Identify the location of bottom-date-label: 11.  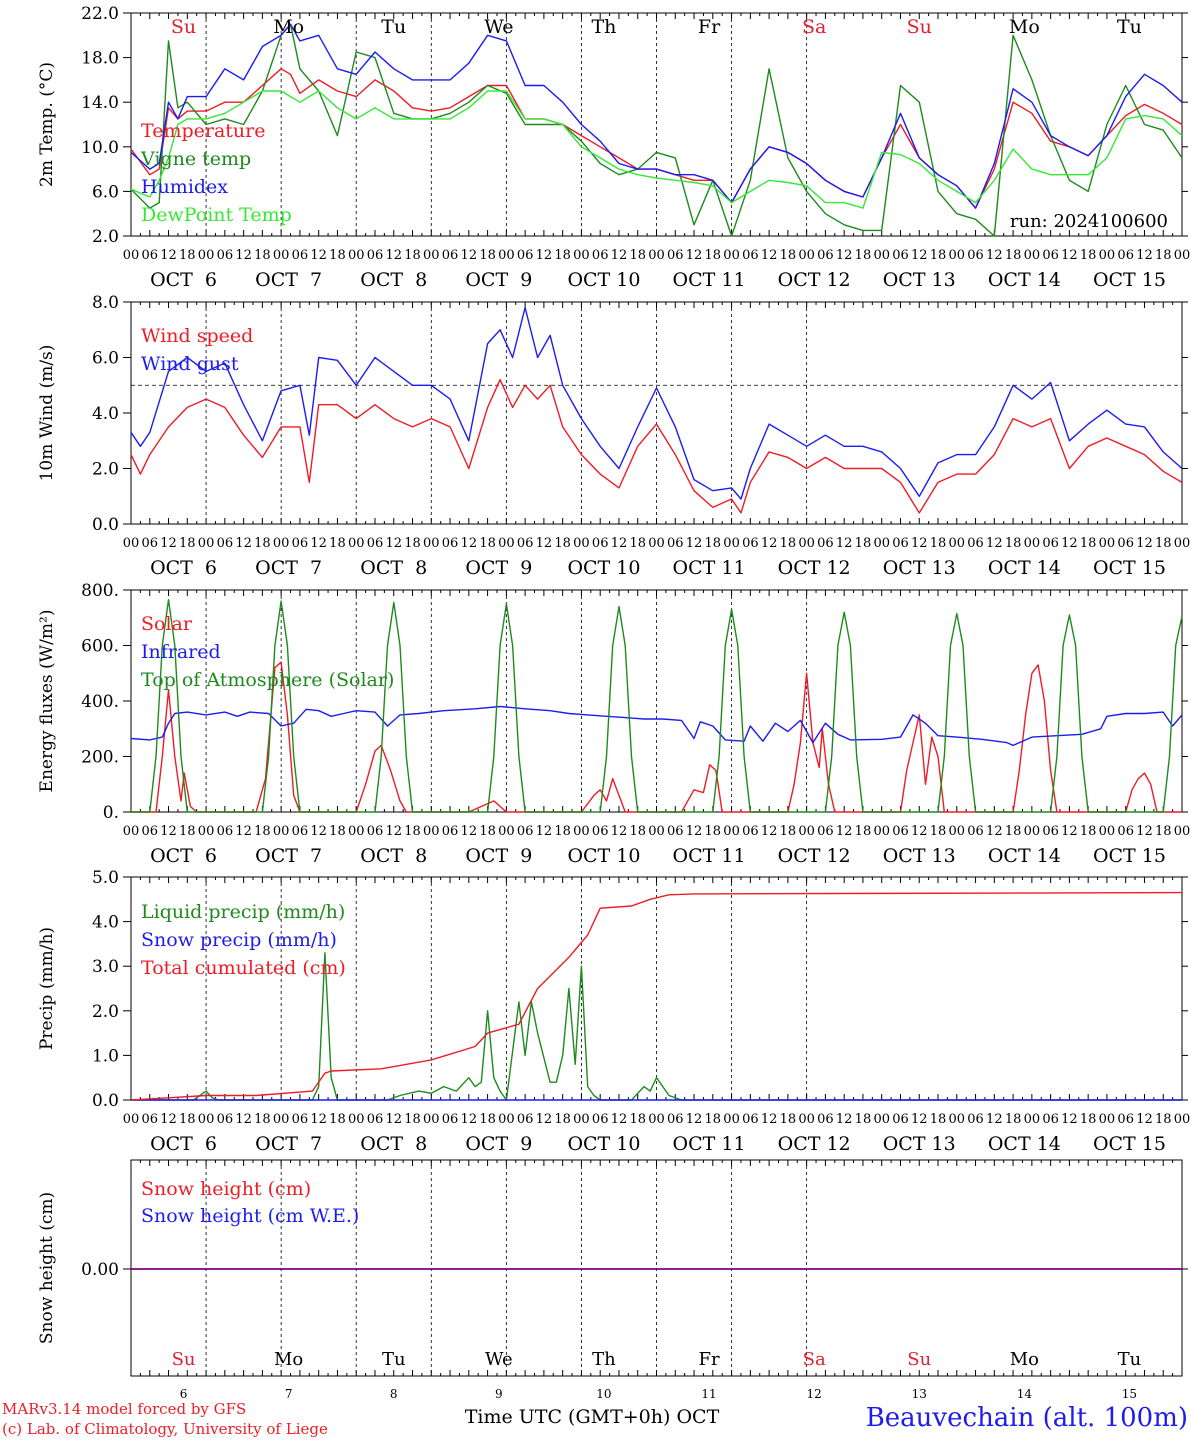
(708, 1394).